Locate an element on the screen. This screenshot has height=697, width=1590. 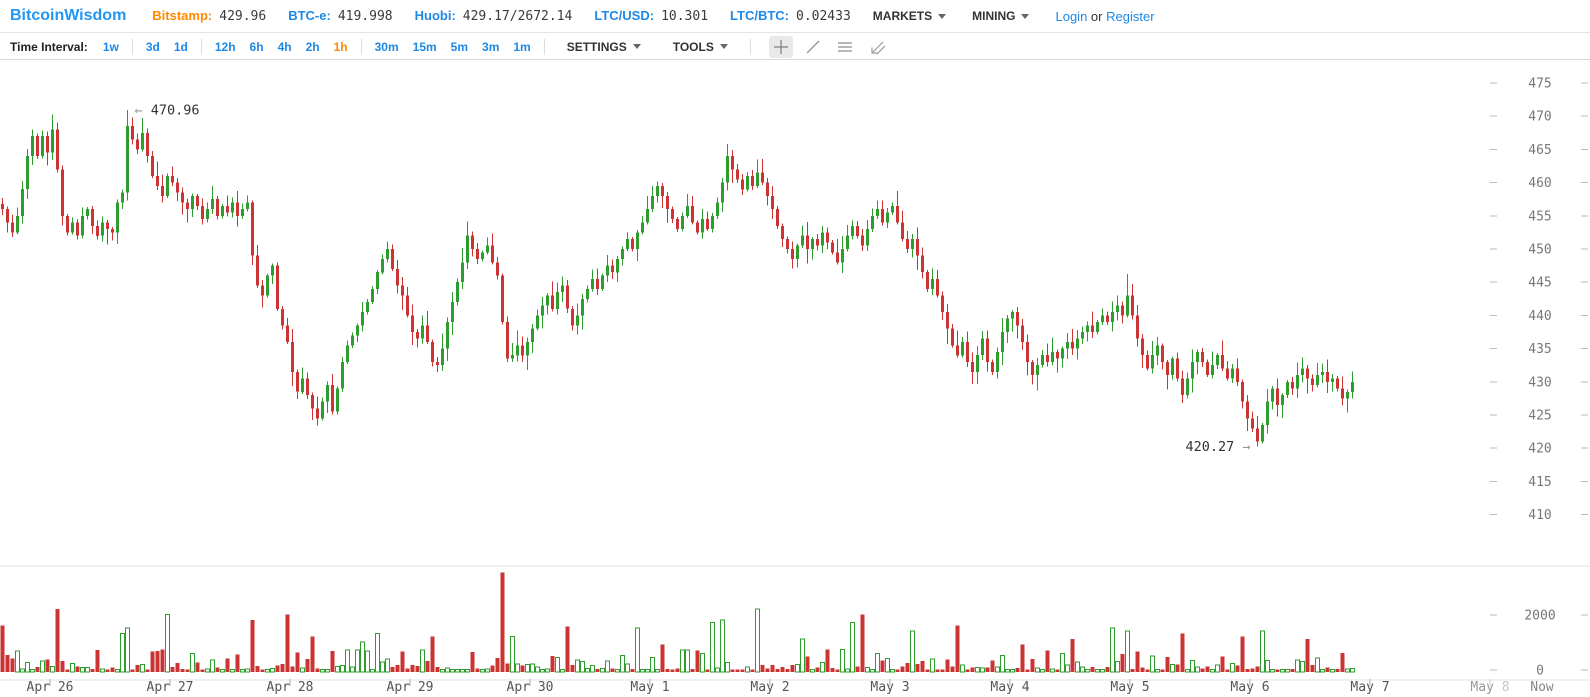
interval-12h: 12h is located at coordinates (225, 46).